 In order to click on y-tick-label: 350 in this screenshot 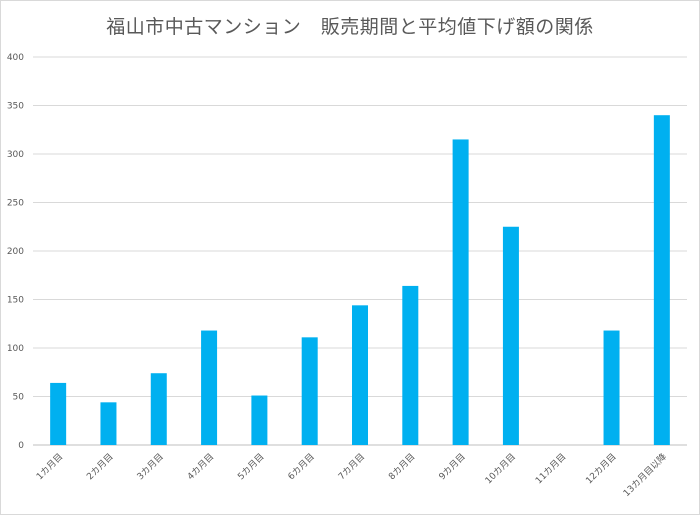, I will do `click(15, 107)`.